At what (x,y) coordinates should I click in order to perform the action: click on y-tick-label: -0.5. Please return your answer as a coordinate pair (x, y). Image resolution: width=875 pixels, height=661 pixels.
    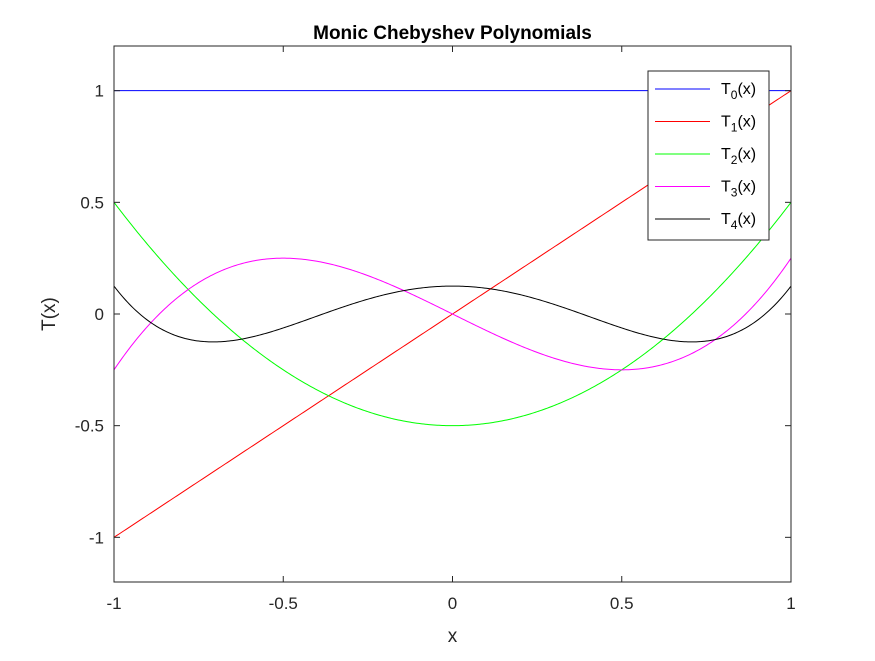
    Looking at the image, I should click on (89, 426).